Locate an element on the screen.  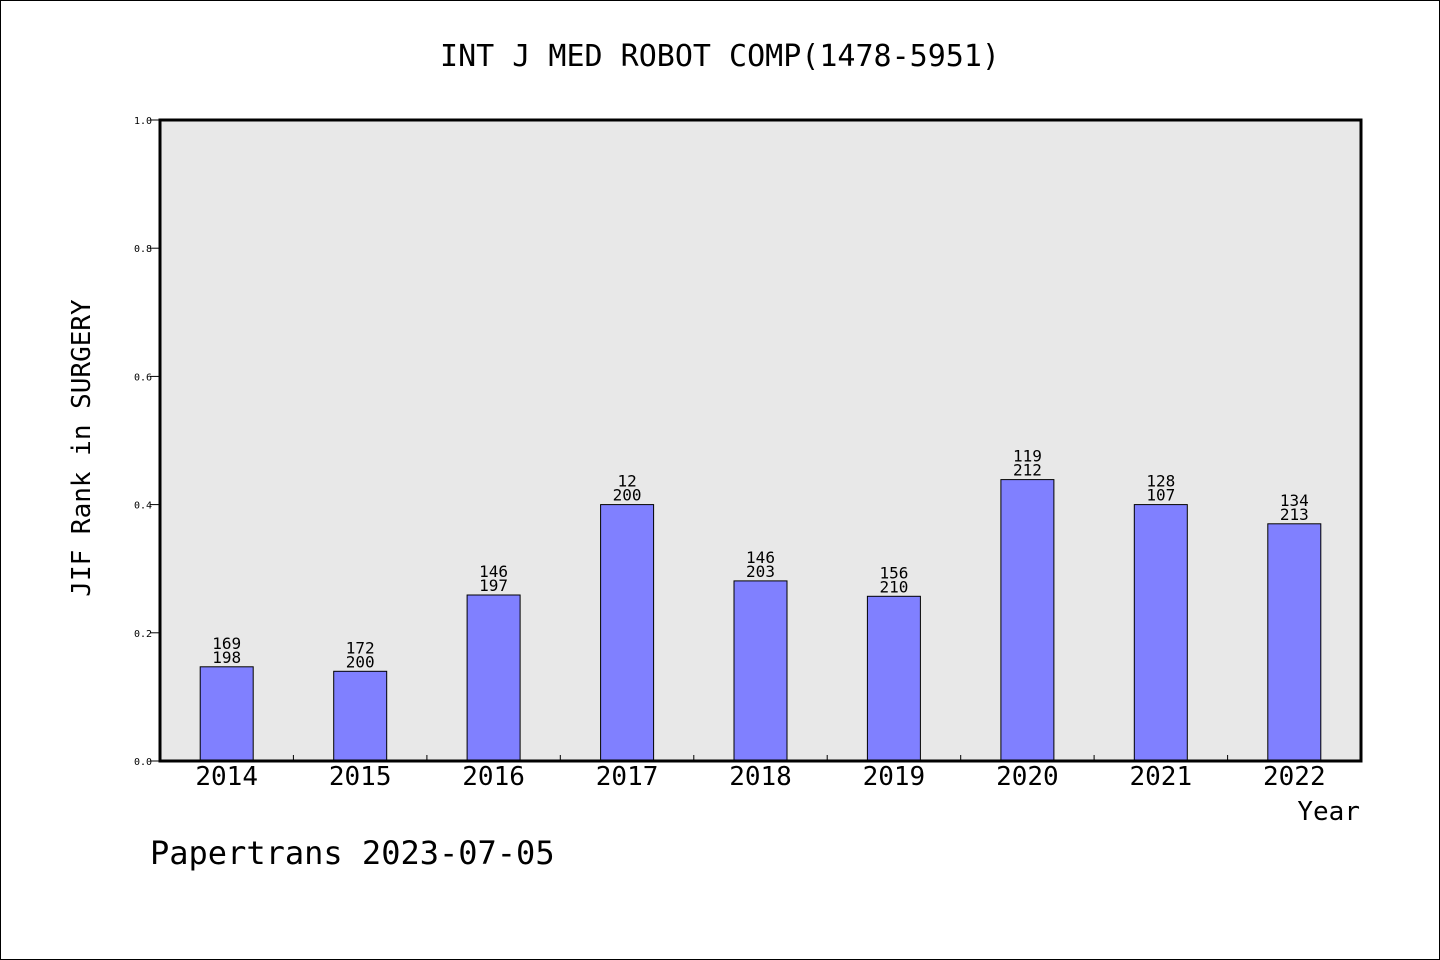
x-axis: 2014 2015 2016 2017 2018 2019 2020 2021 2022 is located at coordinates (760, 773).